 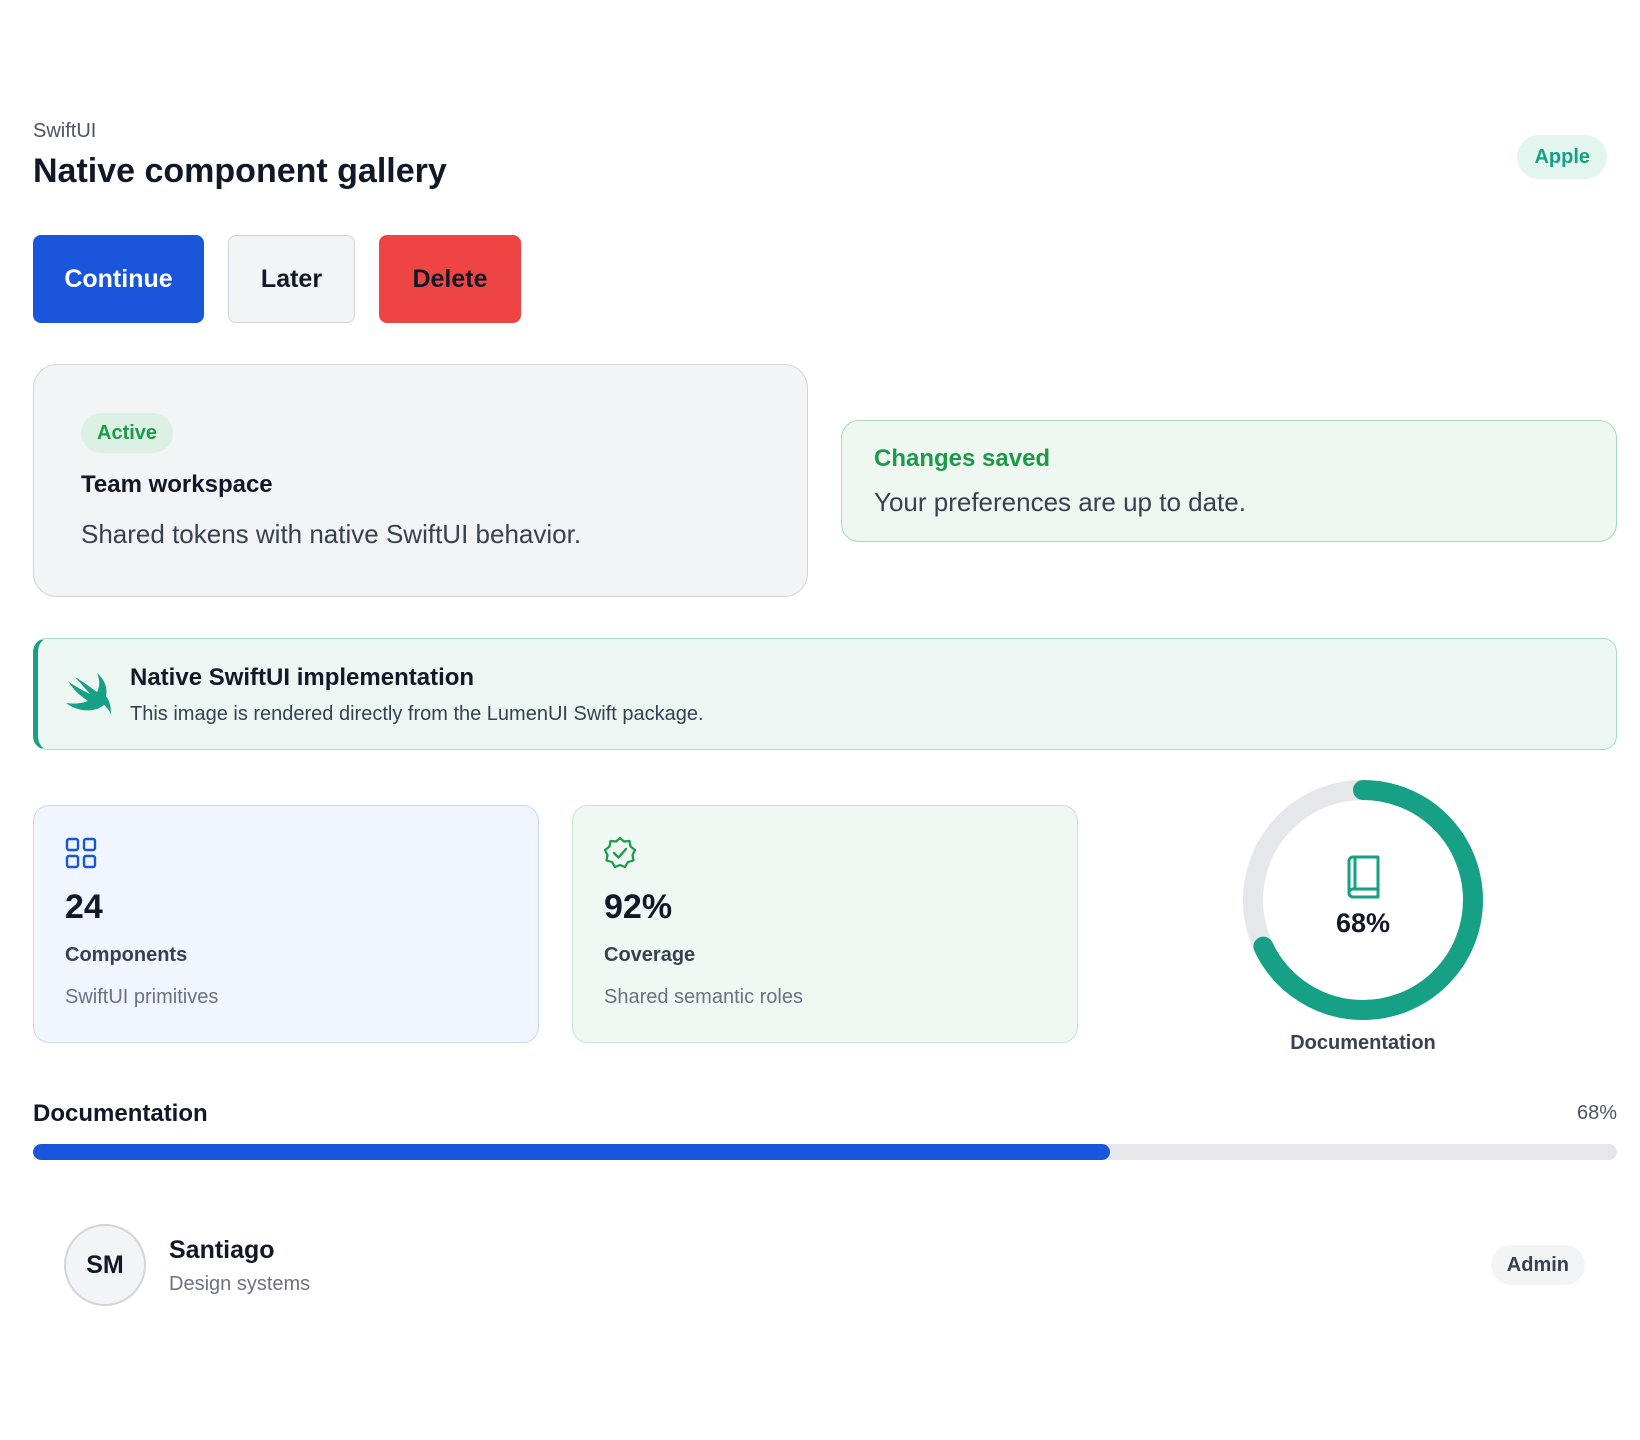 What do you see at coordinates (81, 853) in the screenshot?
I see `grid-icon` at bounding box center [81, 853].